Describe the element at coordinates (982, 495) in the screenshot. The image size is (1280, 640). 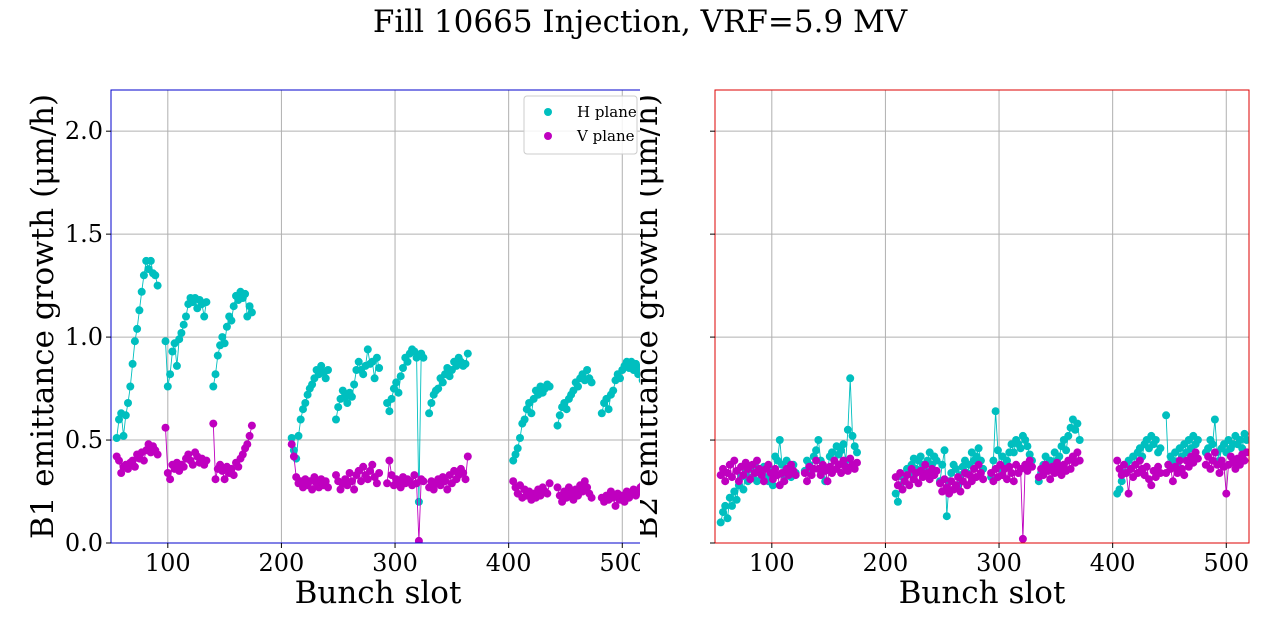
I see `b2-v-plane-series` at that location.